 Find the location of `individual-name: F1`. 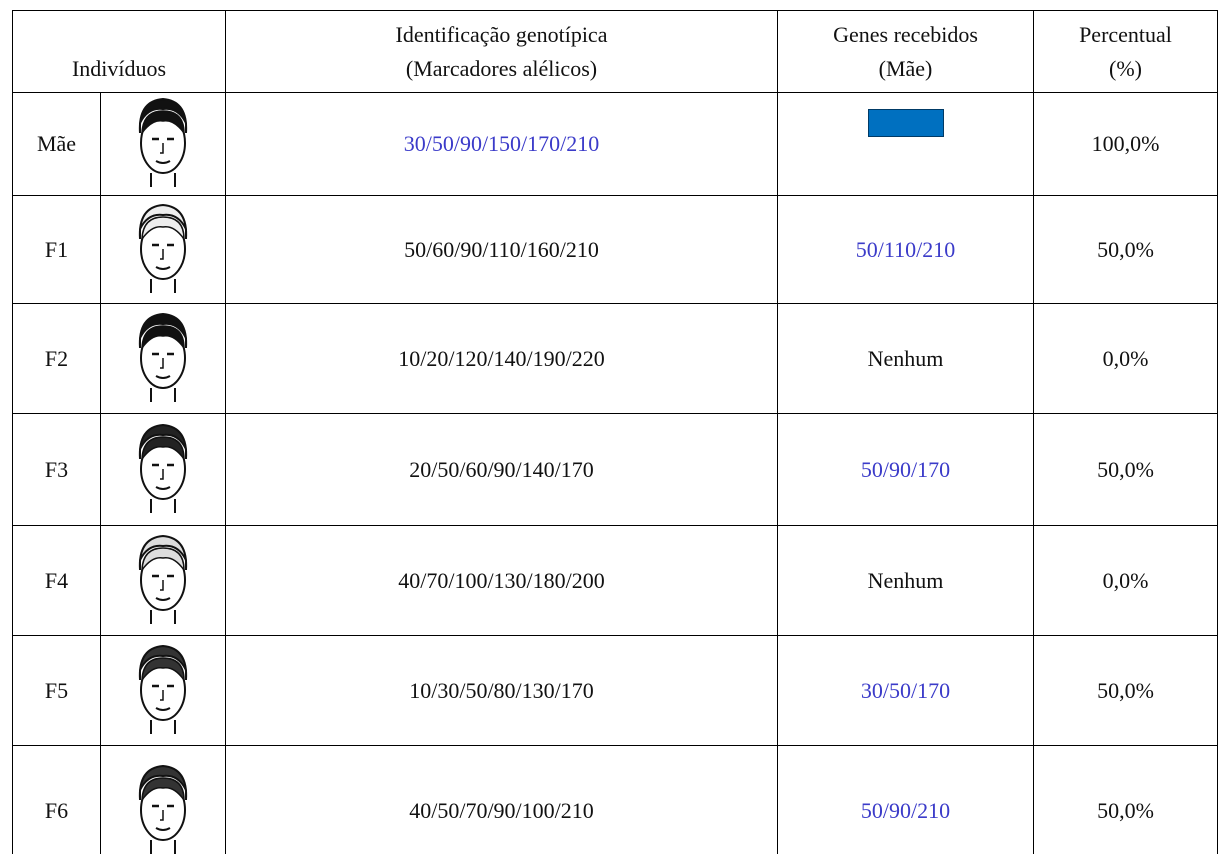

individual-name: F1 is located at coordinates (56, 249).